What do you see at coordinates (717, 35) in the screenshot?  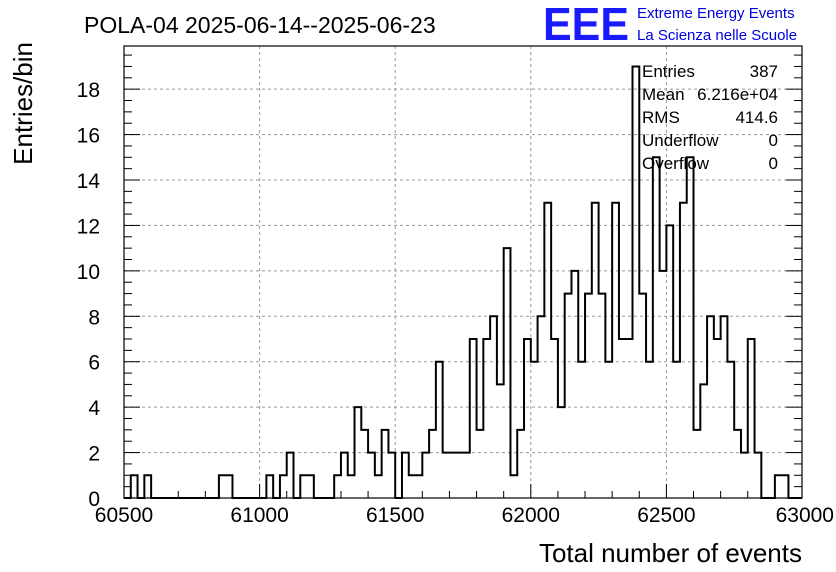 I see `logo-line2: La Scienza nelle Scuole` at bounding box center [717, 35].